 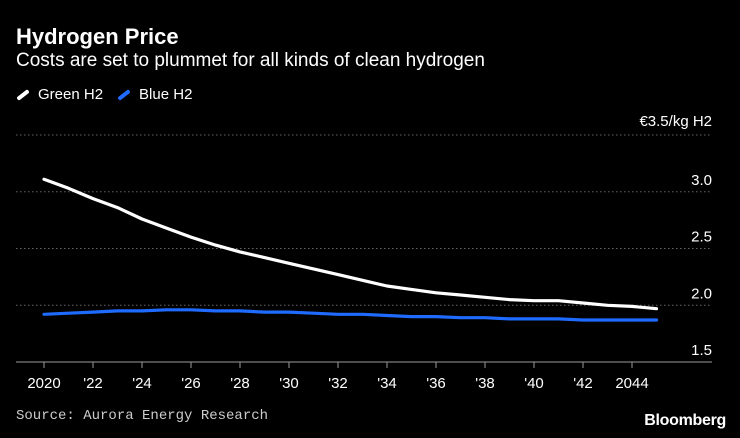 I want to click on legend-item-green-h2: Green H2, so click(x=59, y=94).